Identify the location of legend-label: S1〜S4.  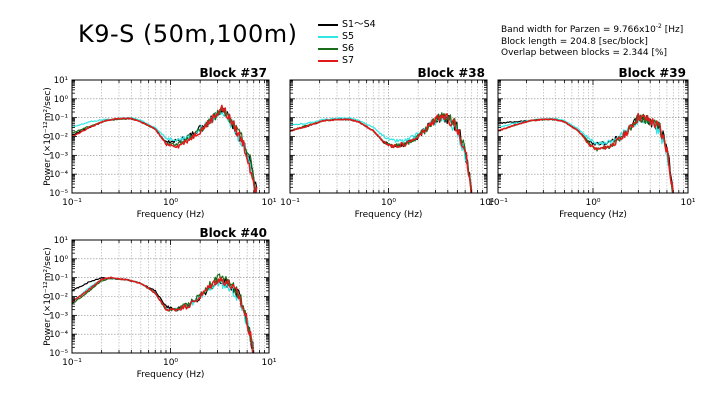
(359, 24).